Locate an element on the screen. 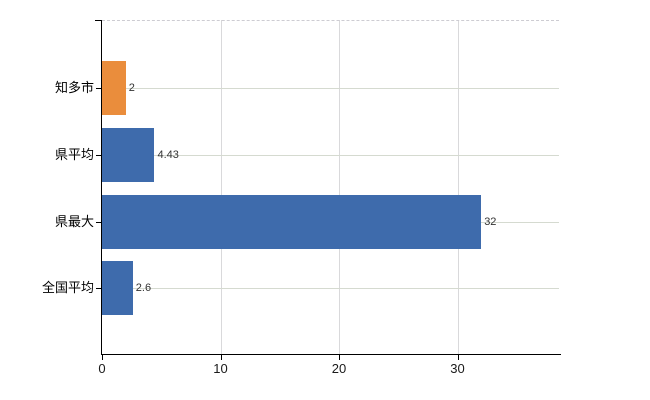 The image size is (650, 400). bar-value-label: 2 is located at coordinates (131, 88).